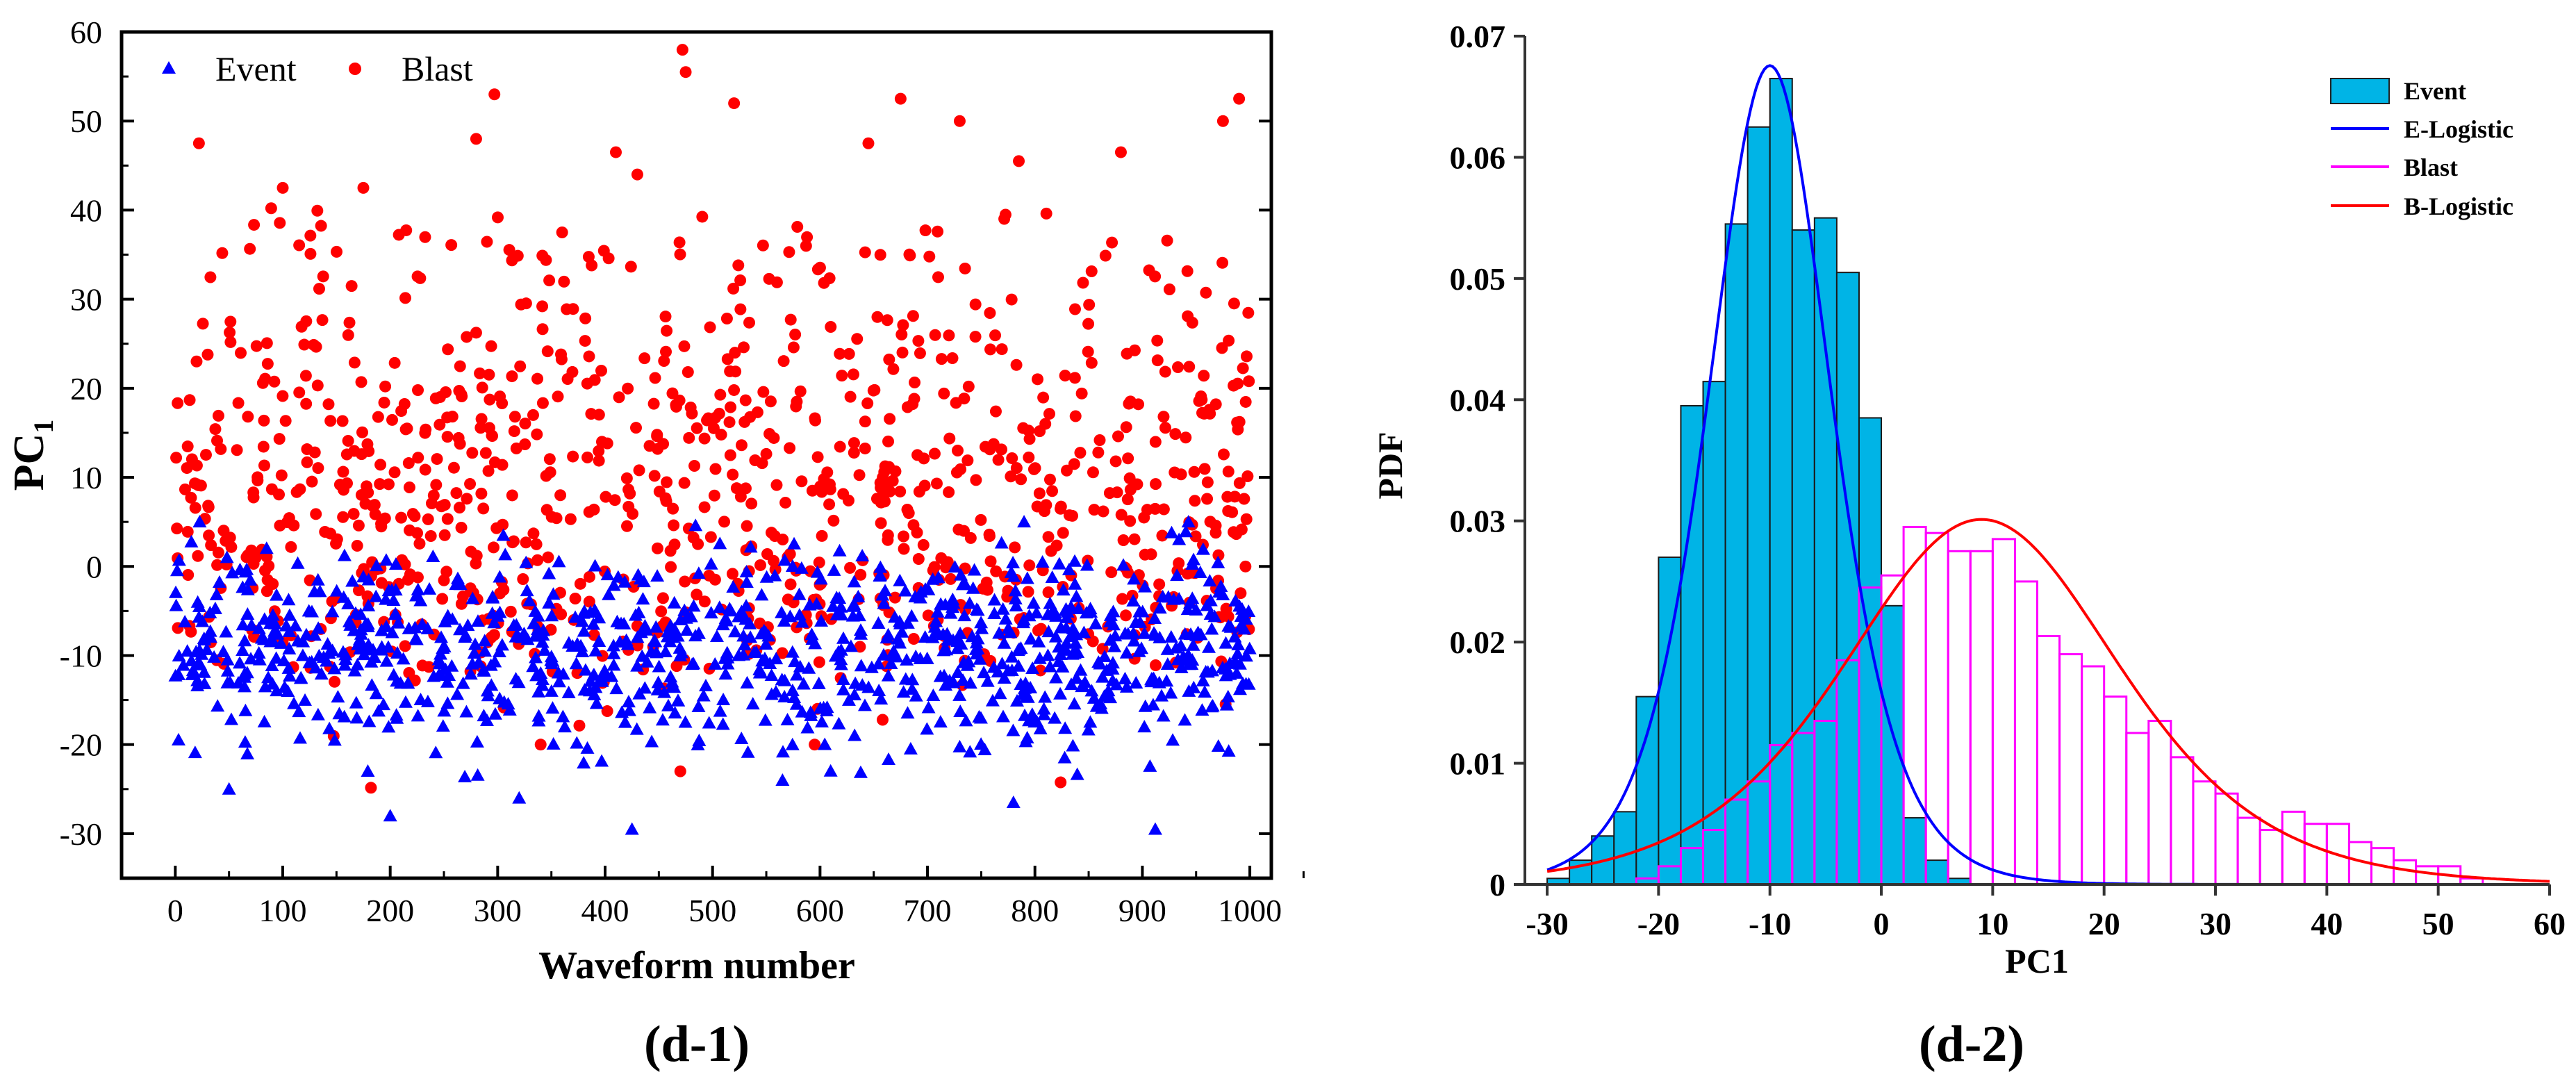  I want to click on y-tick-label: -10, so click(81, 655).